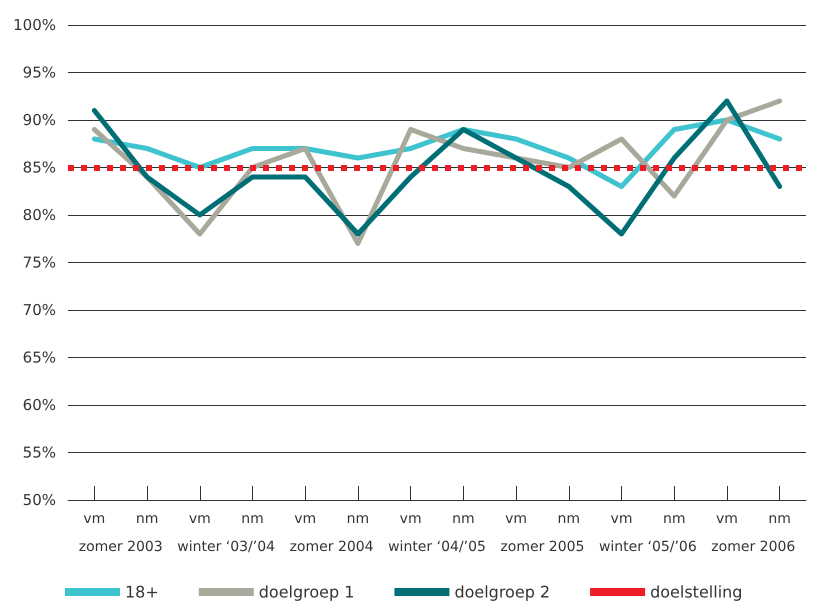 This screenshot has width=828, height=605. I want to click on text: zomer 2006, so click(753, 547).